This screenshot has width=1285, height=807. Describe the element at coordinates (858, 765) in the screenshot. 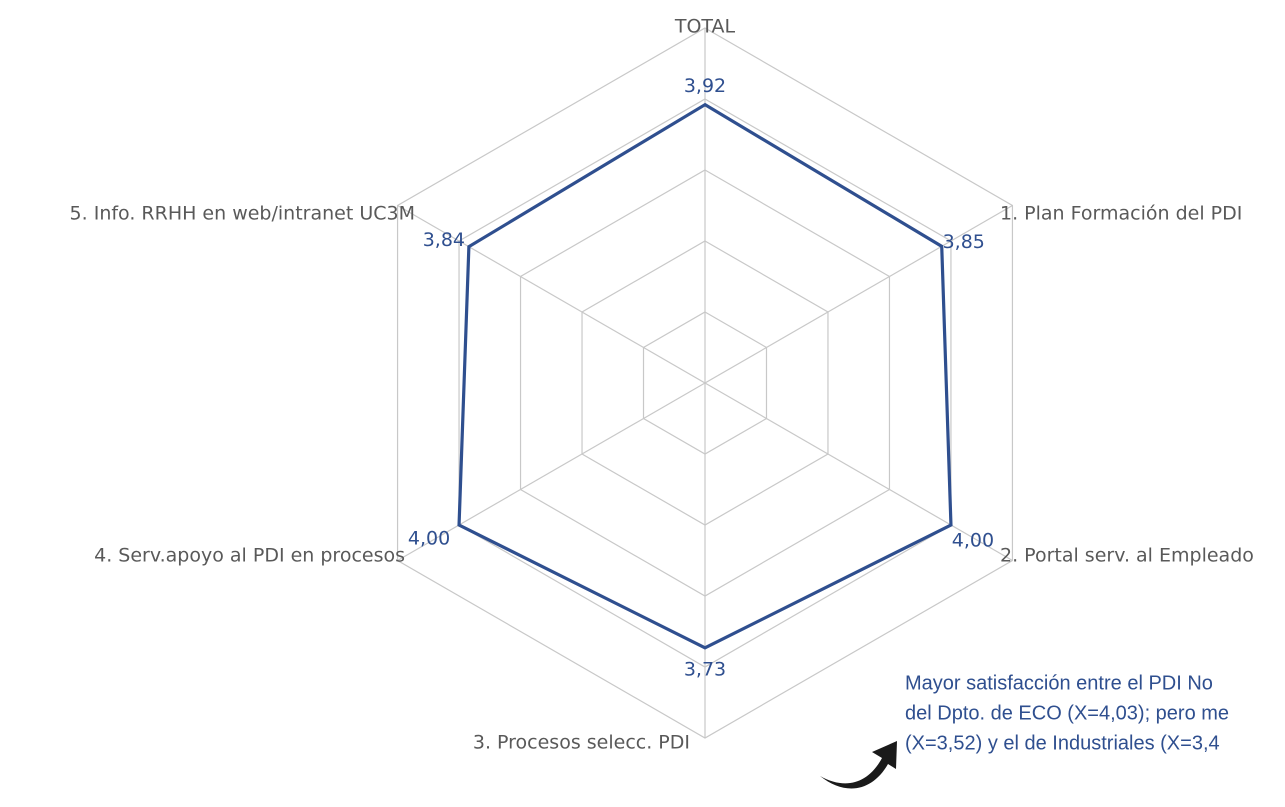

I see `curved-arrow-icon` at that location.